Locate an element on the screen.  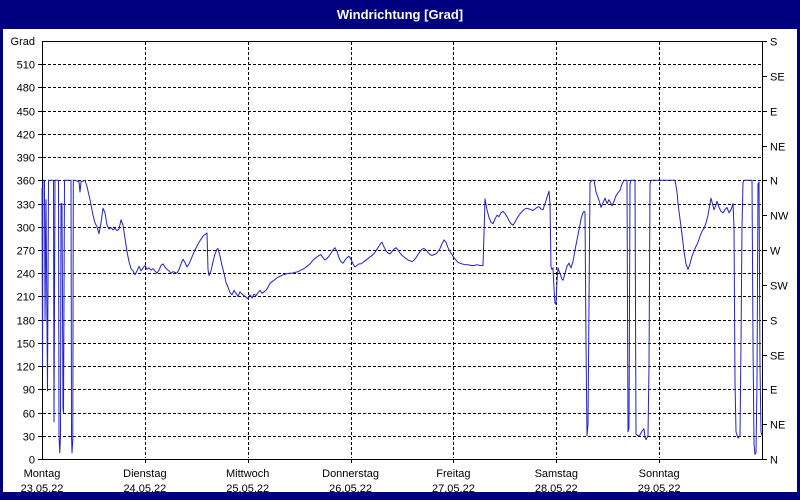
compass-label: NW is located at coordinates (779, 217).